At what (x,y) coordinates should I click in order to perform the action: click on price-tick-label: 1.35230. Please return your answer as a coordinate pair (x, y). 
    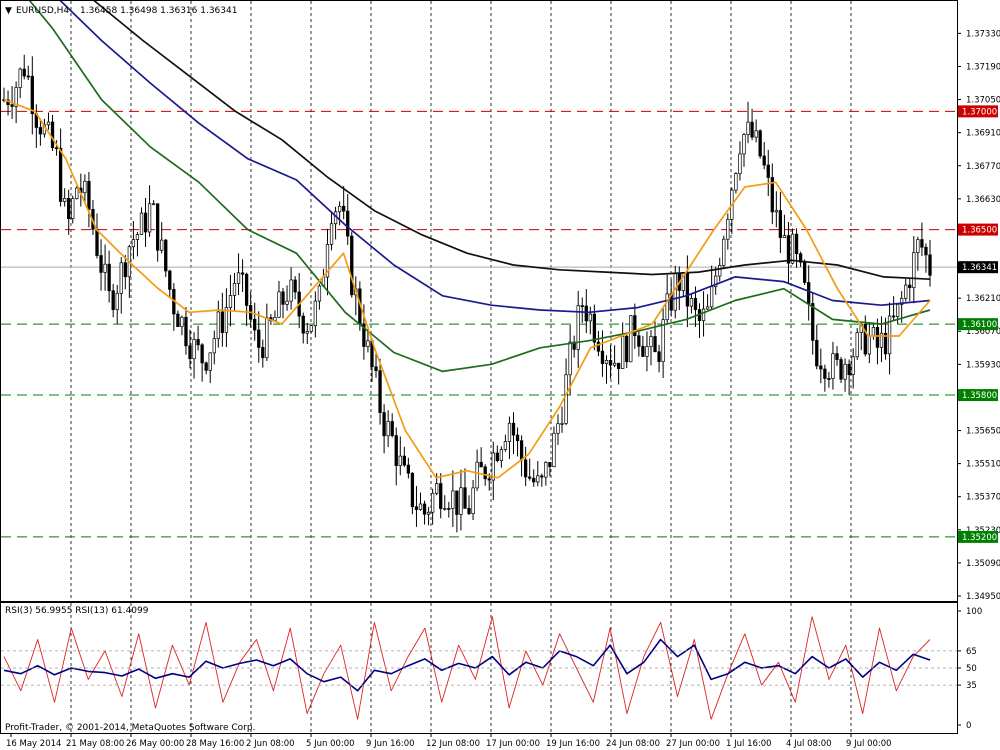
    Looking at the image, I should click on (983, 531).